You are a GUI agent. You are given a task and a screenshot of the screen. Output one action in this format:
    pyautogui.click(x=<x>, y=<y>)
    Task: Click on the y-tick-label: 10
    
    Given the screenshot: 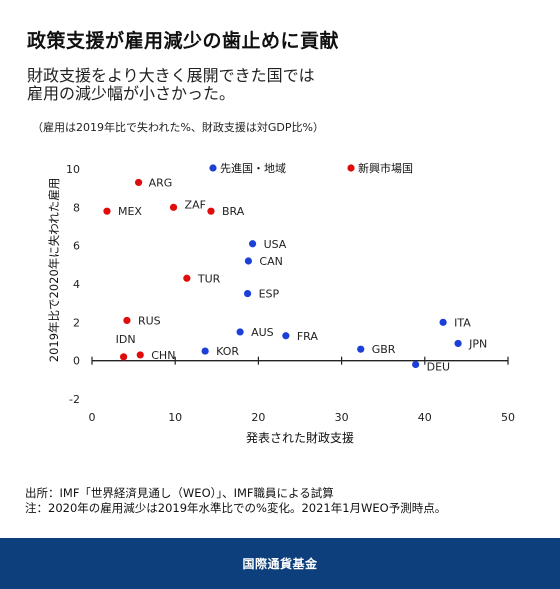 What is the action you would take?
    pyautogui.click(x=73, y=169)
    